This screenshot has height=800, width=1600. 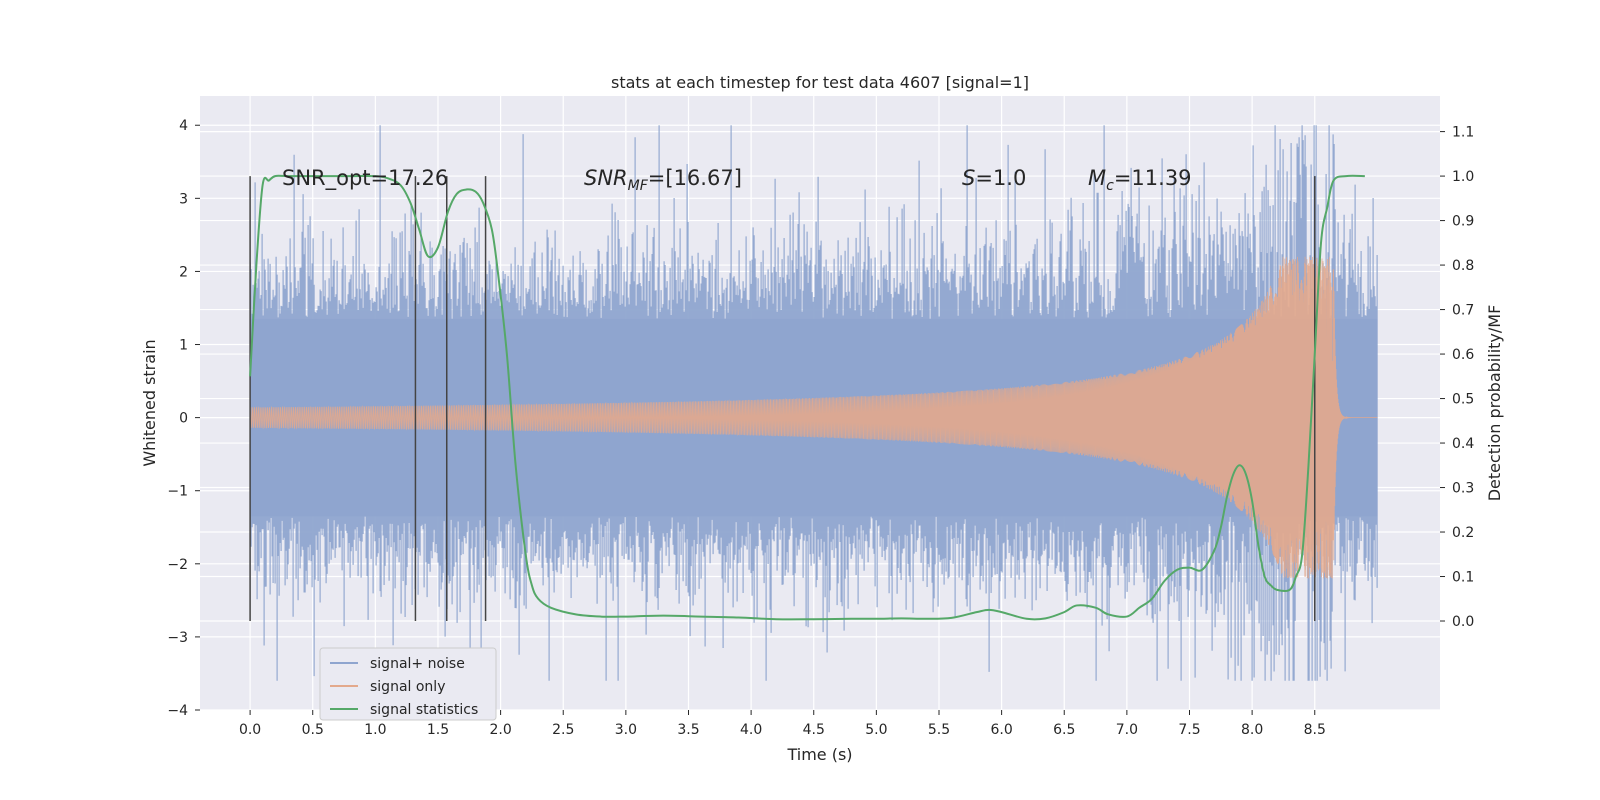 What do you see at coordinates (1463, 622) in the screenshot?
I see `y-right-tick-label: 0.0` at bounding box center [1463, 622].